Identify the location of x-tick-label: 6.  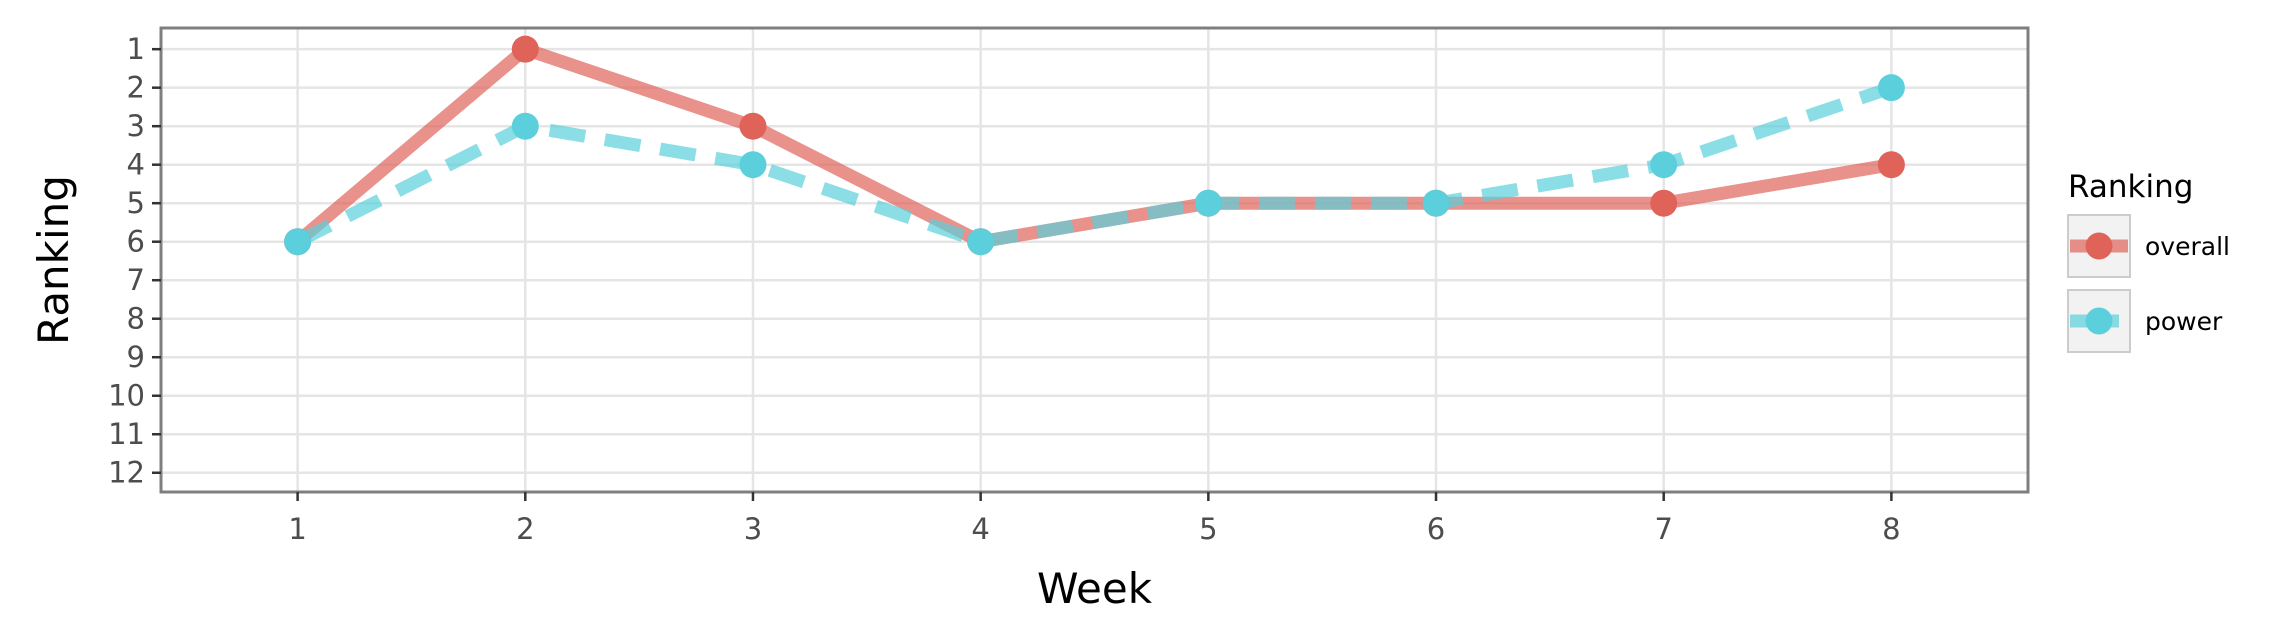
(1436, 529).